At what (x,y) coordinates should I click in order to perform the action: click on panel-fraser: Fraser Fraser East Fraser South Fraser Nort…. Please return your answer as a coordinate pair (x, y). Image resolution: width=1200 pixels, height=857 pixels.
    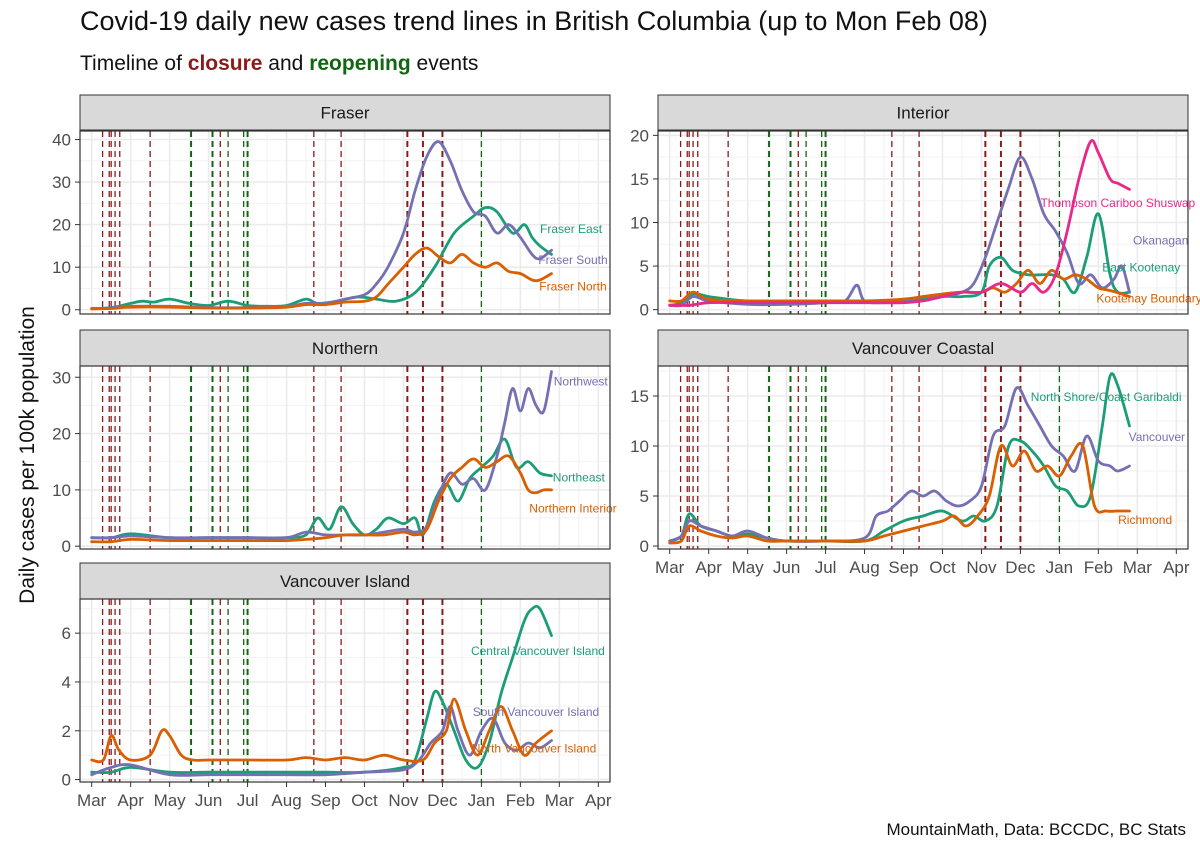
    Looking at the image, I should click on (331, 207).